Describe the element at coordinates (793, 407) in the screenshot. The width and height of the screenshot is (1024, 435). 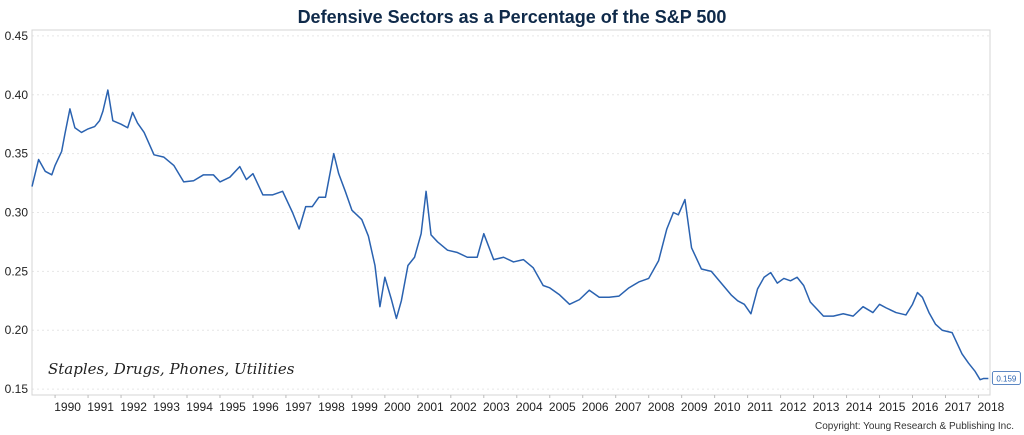
I see `x-tick-label: 2012` at that location.